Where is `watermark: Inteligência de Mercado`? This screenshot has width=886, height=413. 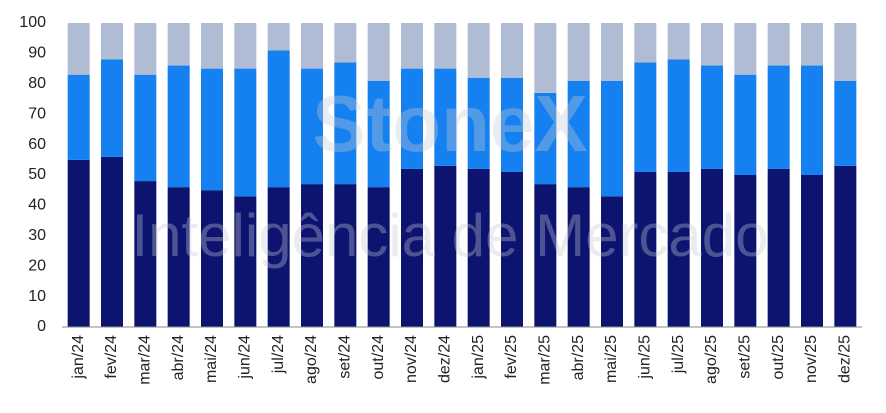
watermark: Inteligência de Mercado is located at coordinates (449, 235).